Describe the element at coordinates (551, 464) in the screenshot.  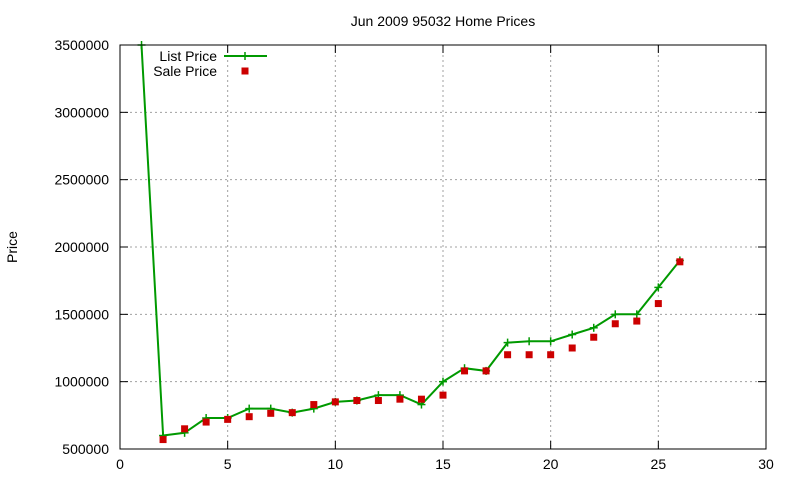
I see `x-tick-label: 20` at that location.